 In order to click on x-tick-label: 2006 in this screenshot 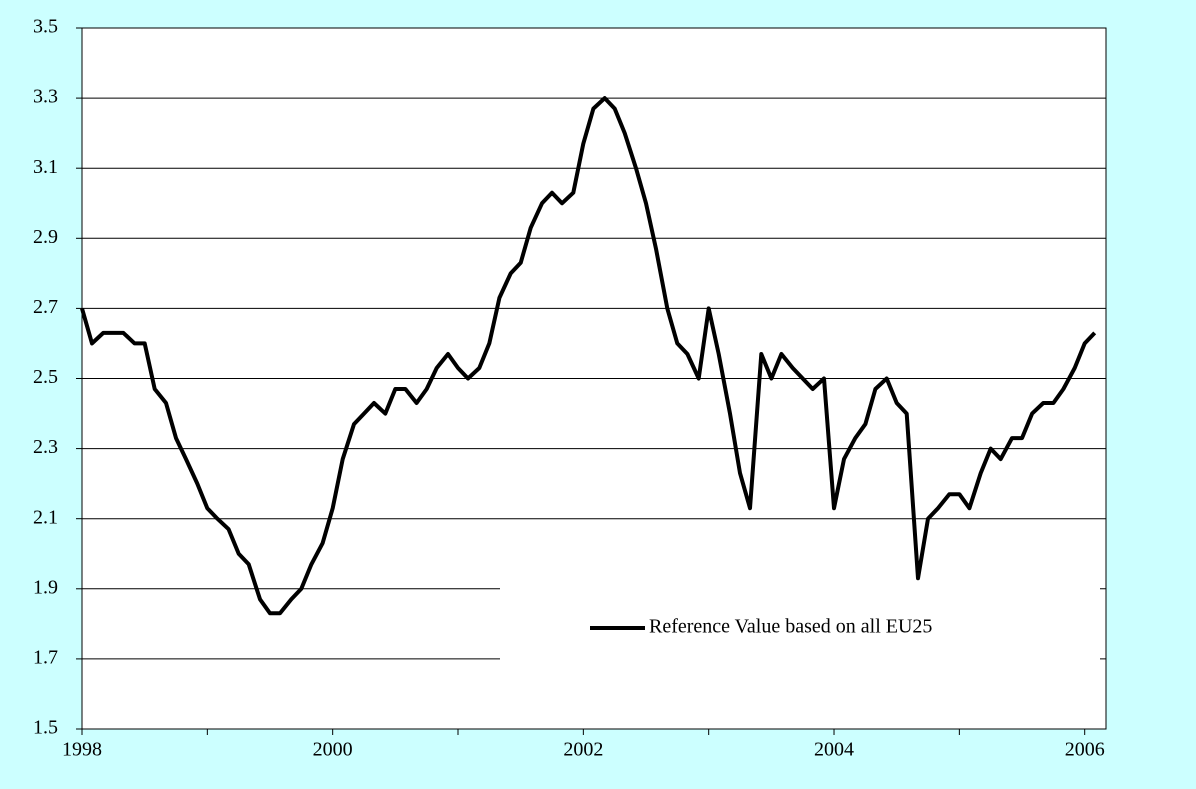, I will do `click(1085, 750)`.